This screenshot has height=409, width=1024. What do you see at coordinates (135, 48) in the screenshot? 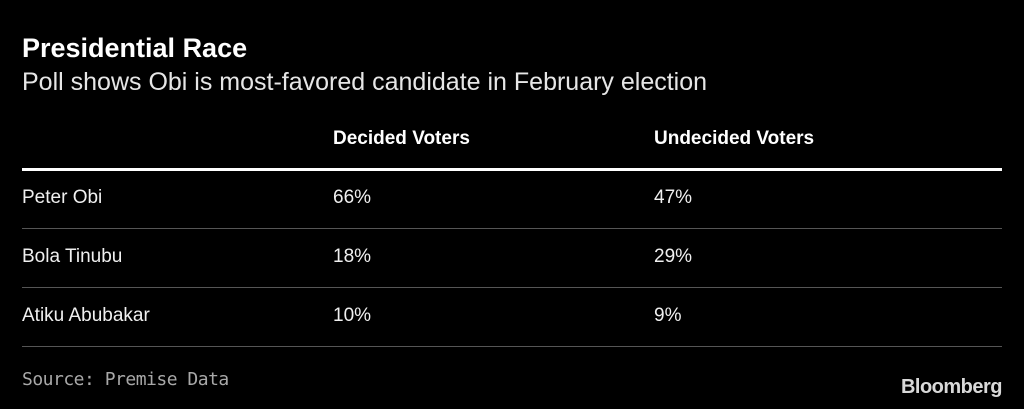
I see `title: Presidential Race` at bounding box center [135, 48].